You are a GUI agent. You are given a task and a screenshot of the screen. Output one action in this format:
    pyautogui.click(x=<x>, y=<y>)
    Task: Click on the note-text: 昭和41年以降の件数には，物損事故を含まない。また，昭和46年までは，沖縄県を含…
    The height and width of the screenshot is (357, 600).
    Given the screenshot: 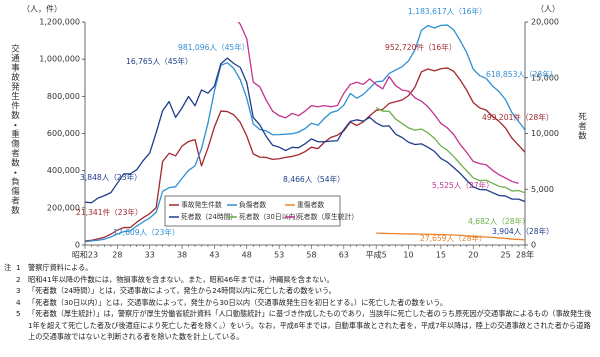 What is the action you would take?
    pyautogui.click(x=181, y=279)
    